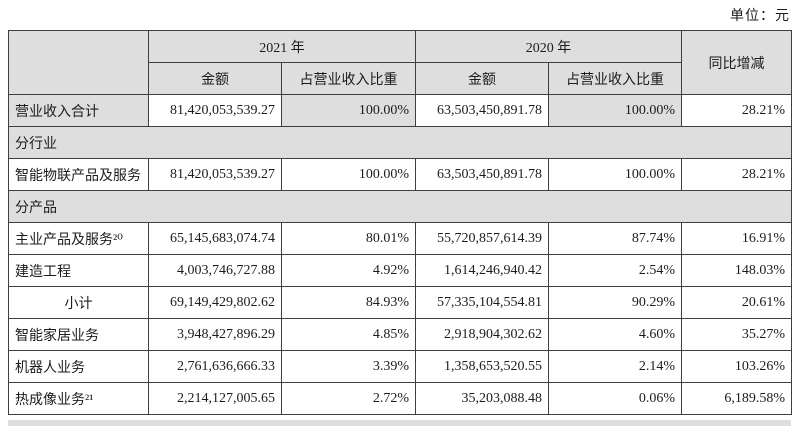 The image size is (800, 426). Describe the element at coordinates (736, 270) in the screenshot. I see `yoy-change: 148.03%` at that location.